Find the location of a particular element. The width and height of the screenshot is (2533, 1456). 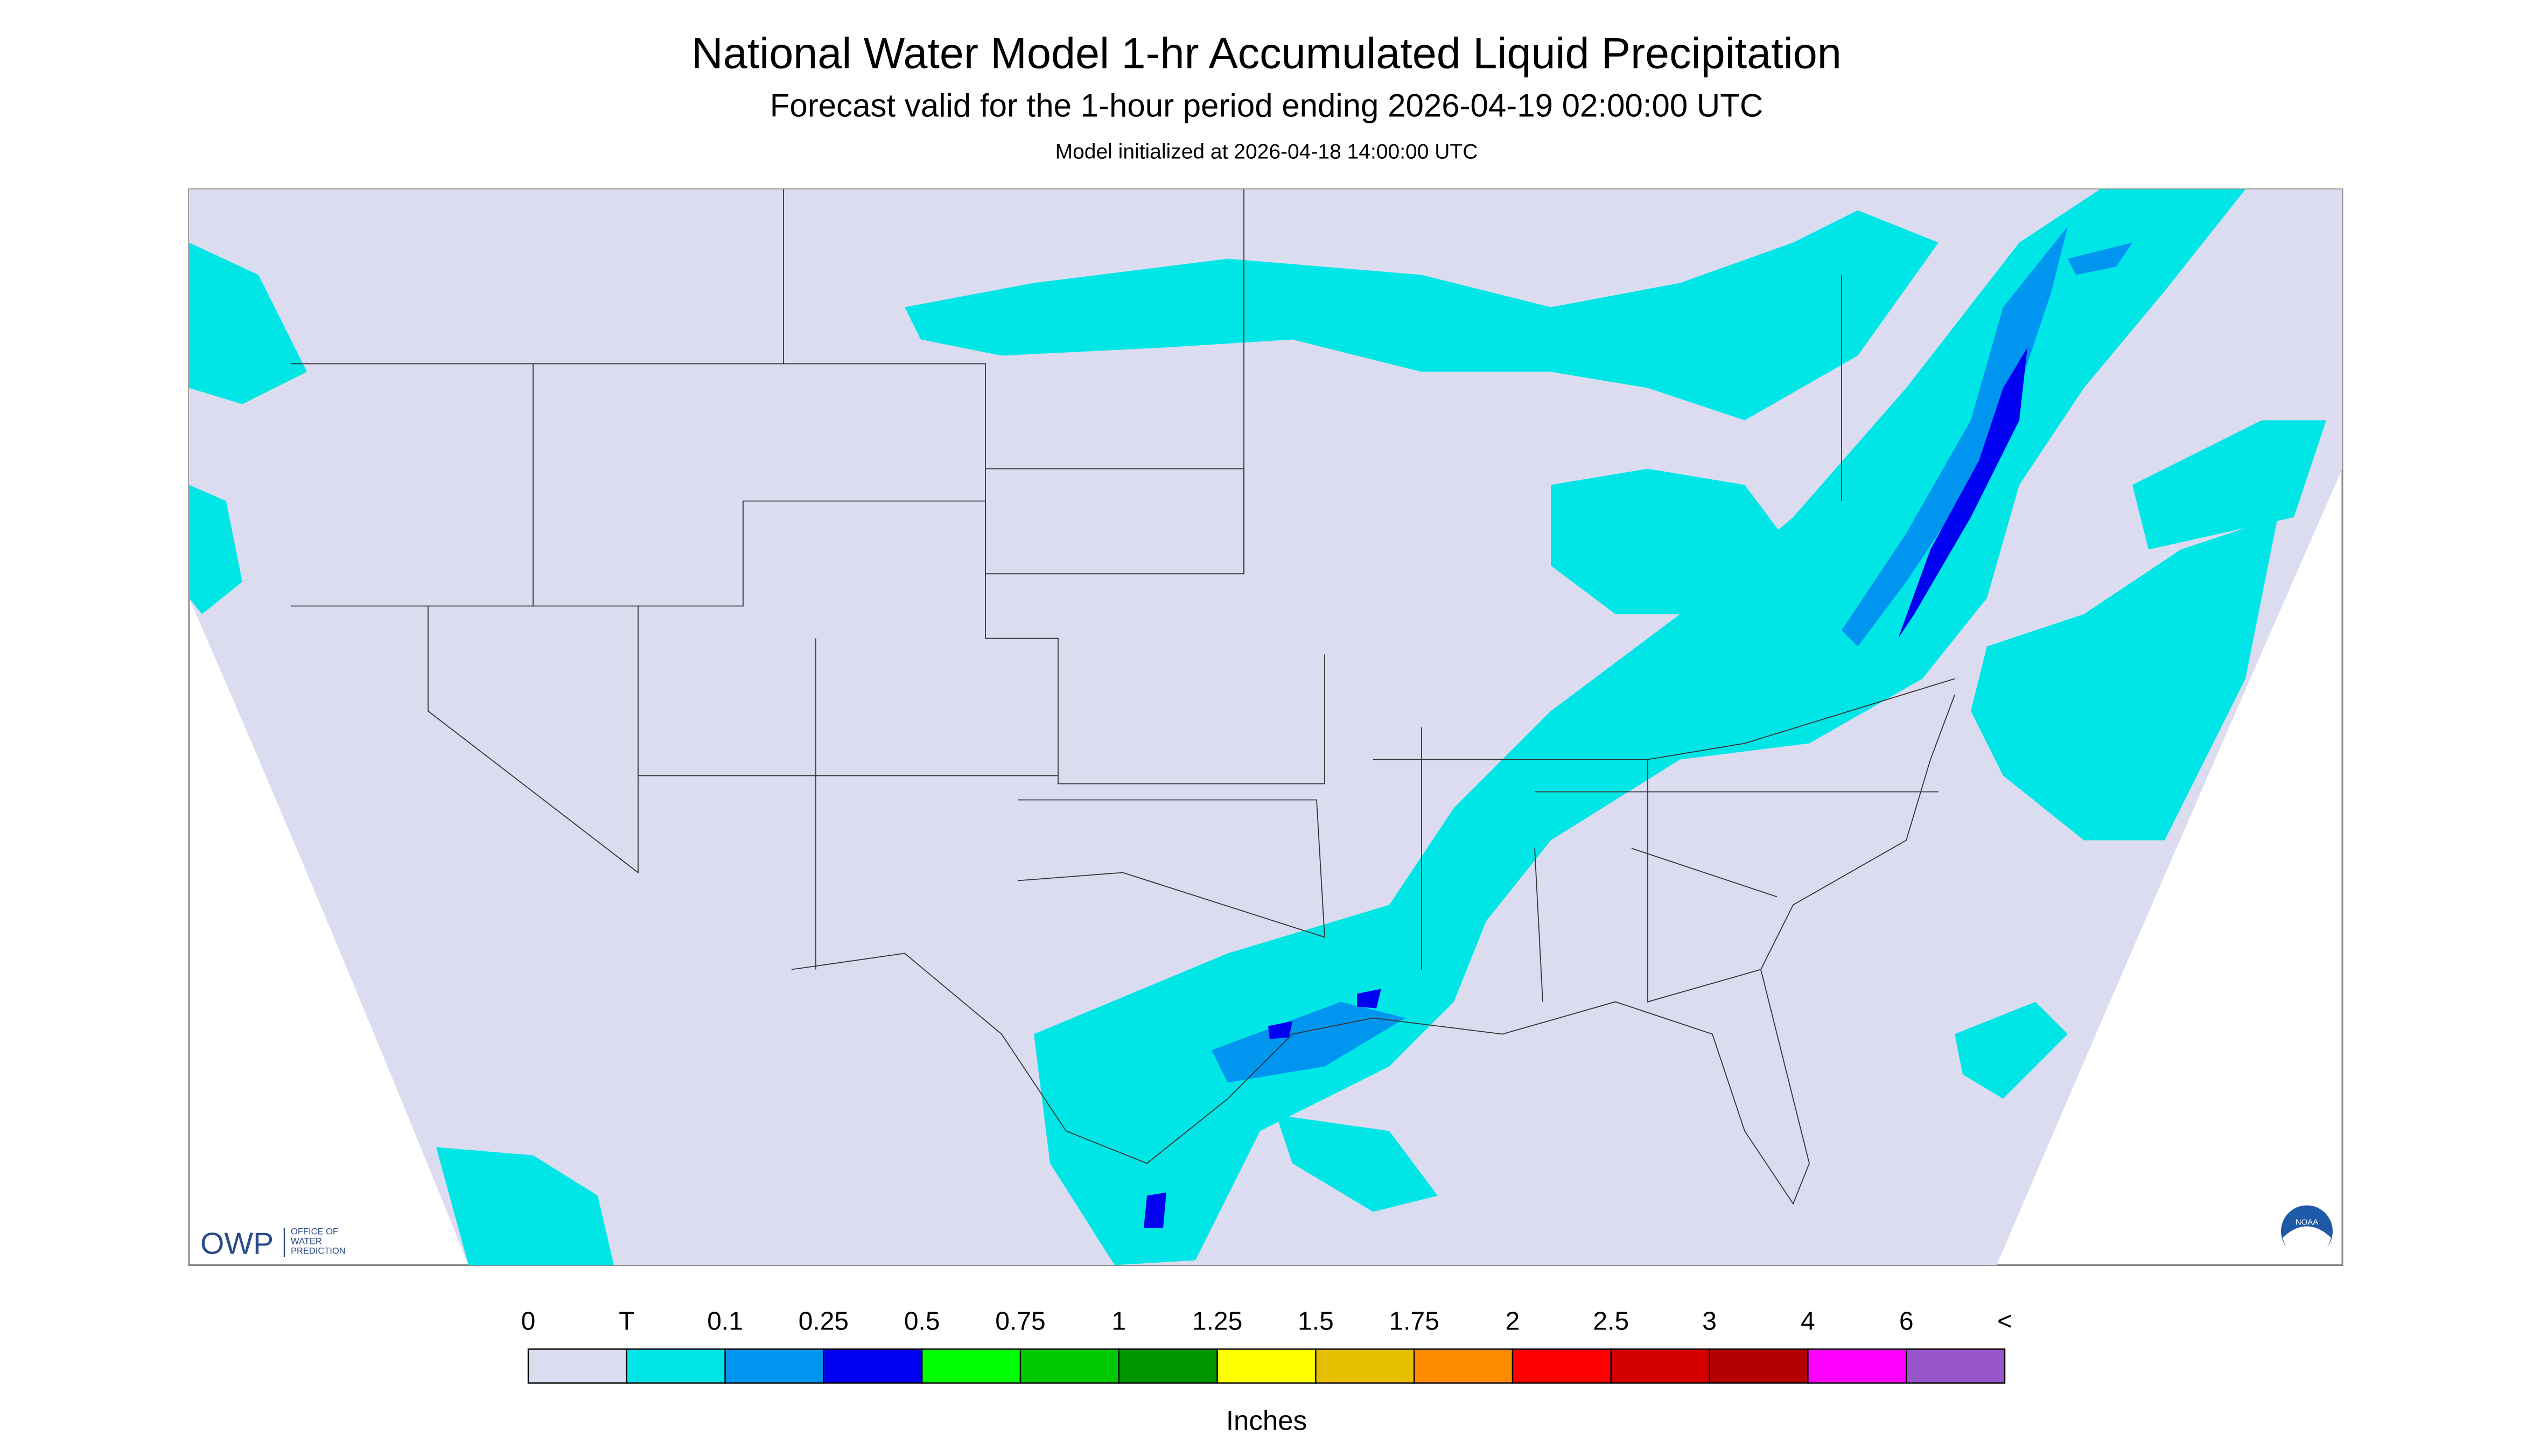

legend-label: 0 is located at coordinates (529, 1321).